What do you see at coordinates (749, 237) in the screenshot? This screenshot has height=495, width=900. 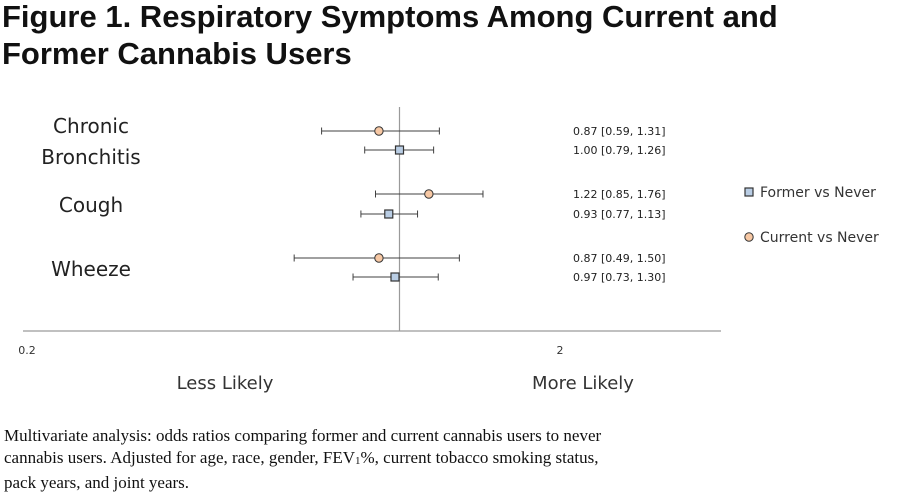 I see `legend-marker-current` at bounding box center [749, 237].